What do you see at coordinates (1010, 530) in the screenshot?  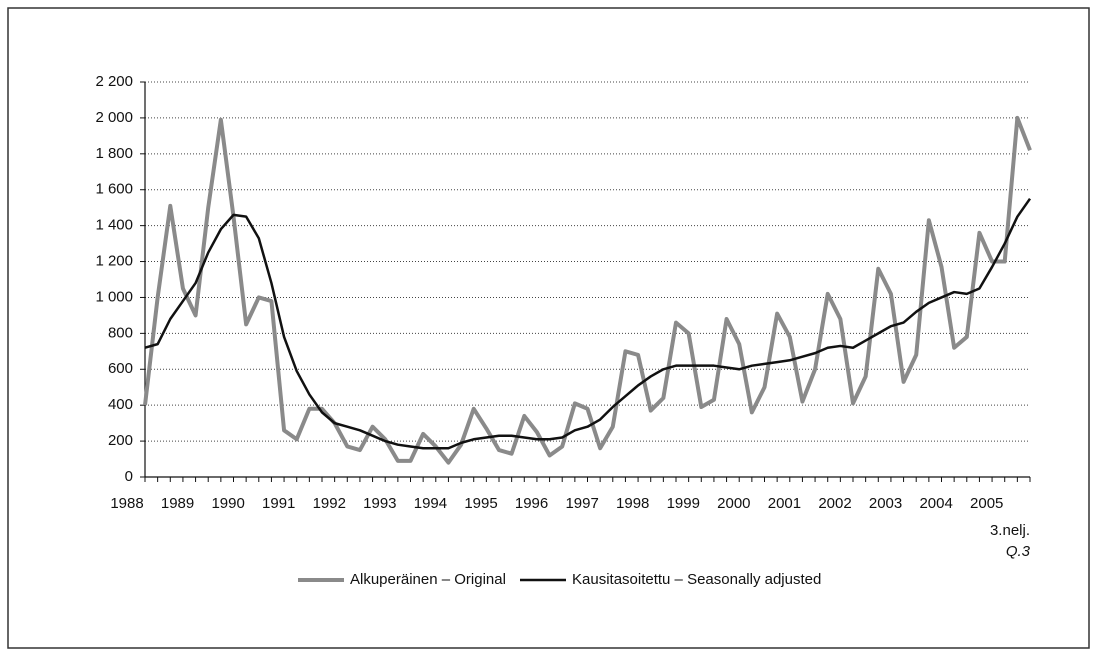 I see `annotation: 3.nelj.` at bounding box center [1010, 530].